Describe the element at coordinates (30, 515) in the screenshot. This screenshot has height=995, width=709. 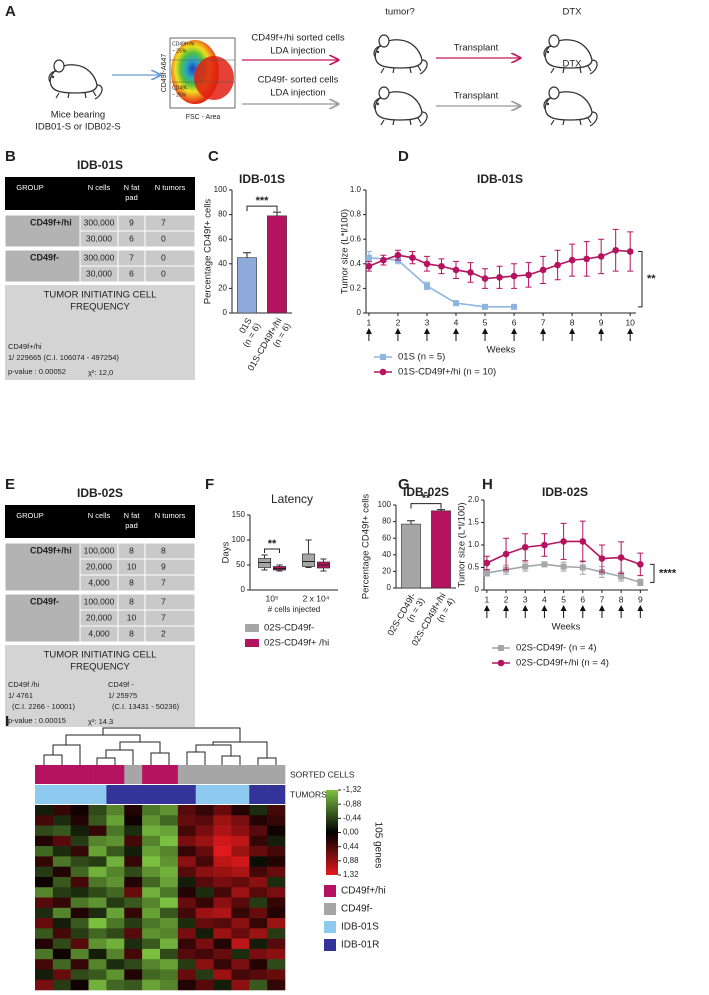
I see `header-cell: GROUP` at that location.